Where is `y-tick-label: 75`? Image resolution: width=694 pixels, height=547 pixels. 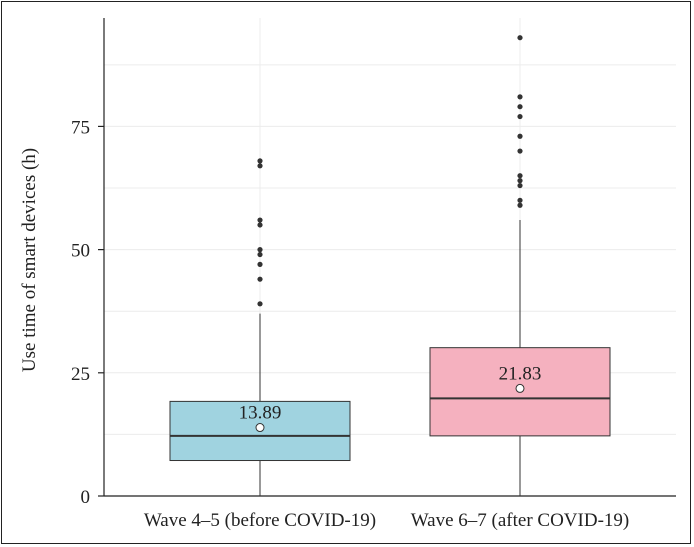 y-tick-label: 75 is located at coordinates (80, 127).